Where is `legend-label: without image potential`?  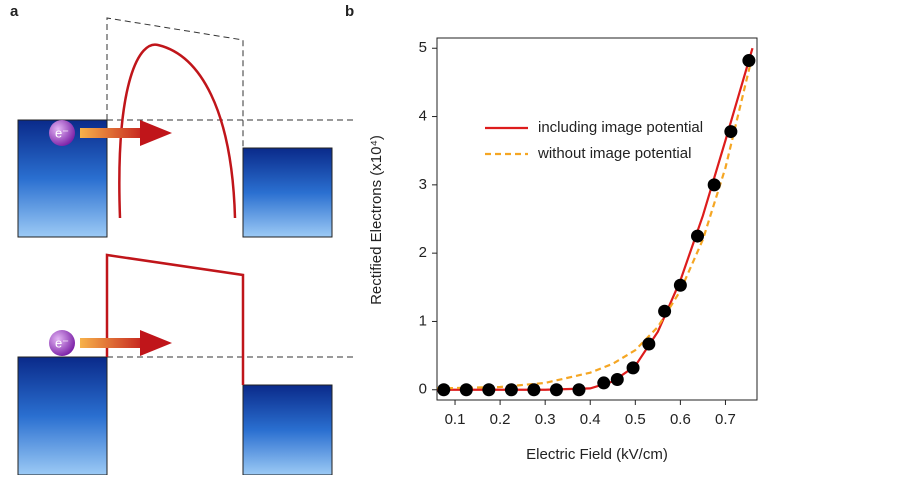
legend-label: without image potential is located at coordinates (614, 153).